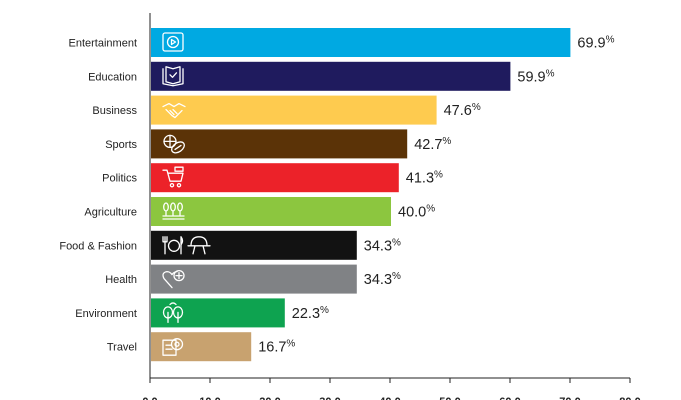 This screenshot has height=400, width=681. I want to click on category-label: Health, so click(121, 280).